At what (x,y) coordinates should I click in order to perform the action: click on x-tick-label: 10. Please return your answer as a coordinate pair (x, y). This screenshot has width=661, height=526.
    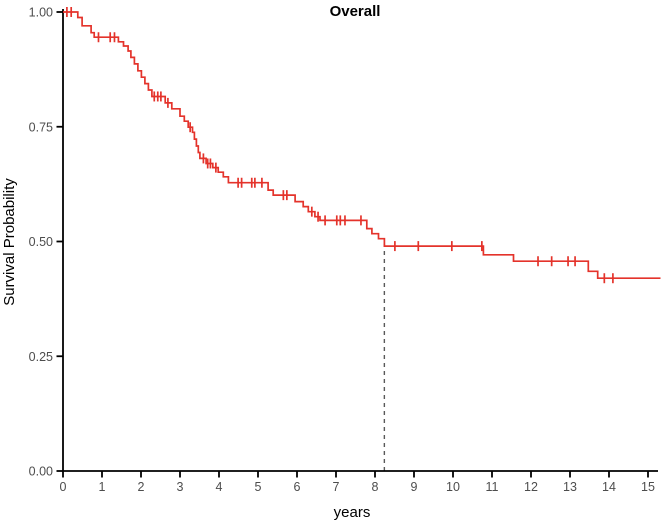
    Looking at the image, I should click on (453, 487).